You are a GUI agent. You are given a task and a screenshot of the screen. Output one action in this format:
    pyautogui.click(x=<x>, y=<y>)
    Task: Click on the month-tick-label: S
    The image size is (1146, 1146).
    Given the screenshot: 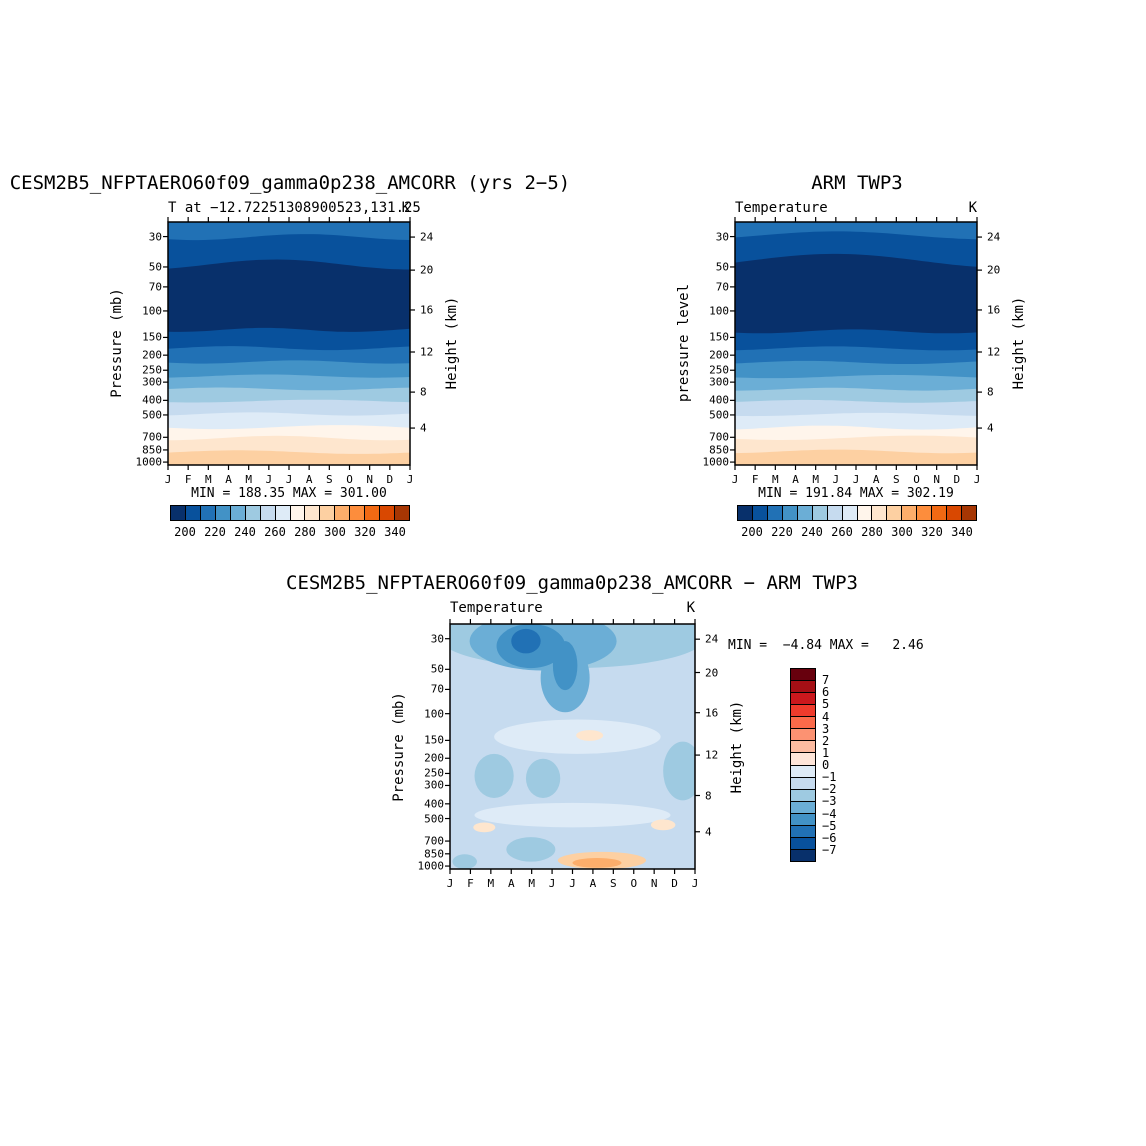 What is the action you would take?
    pyautogui.click(x=613, y=883)
    